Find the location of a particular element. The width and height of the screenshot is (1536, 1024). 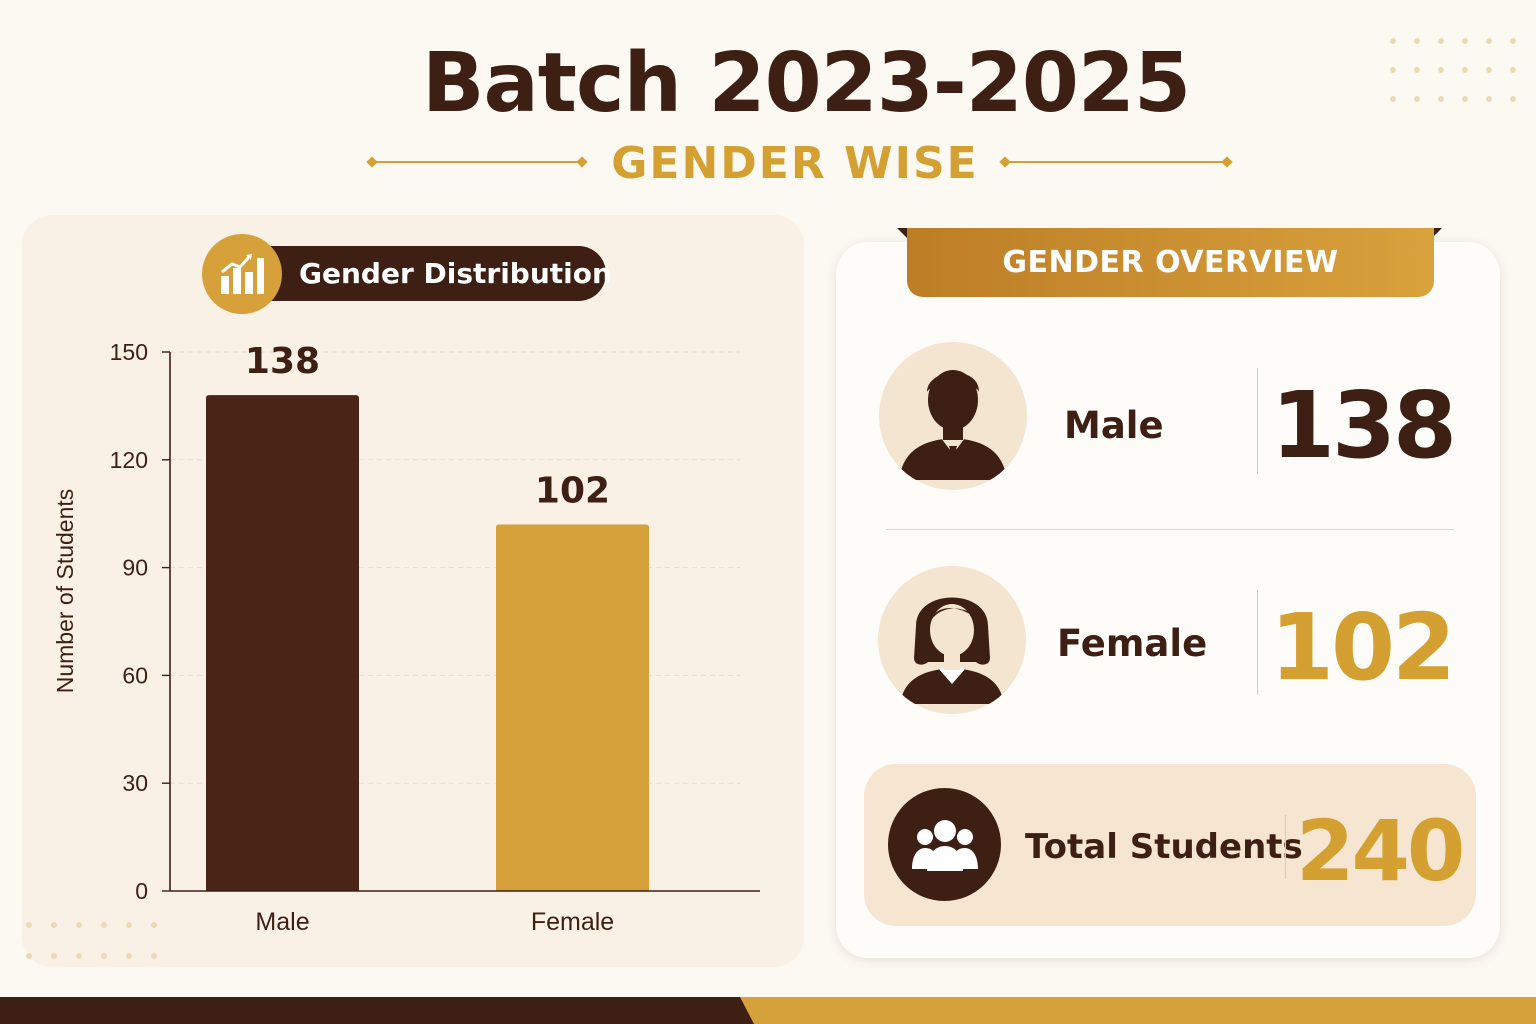

decorative-dots-bottom-left is located at coordinates (91, 940).